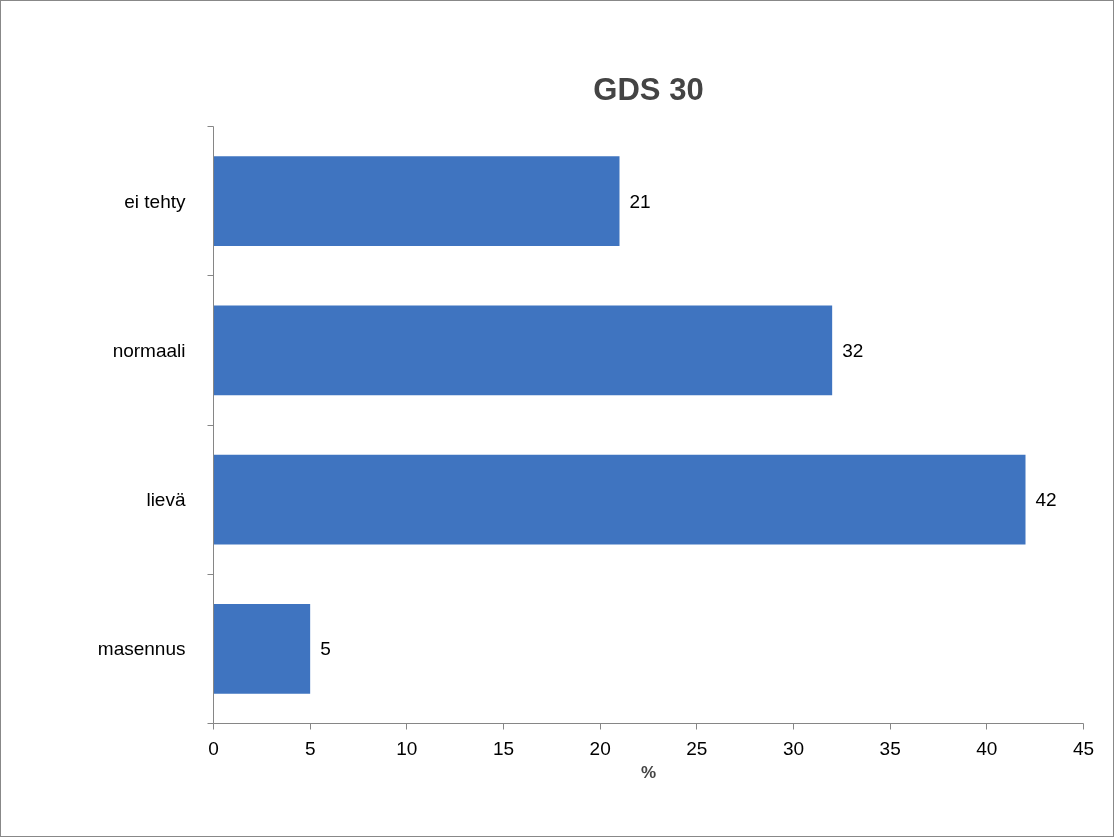  I want to click on x-tick-label: 5, so click(310, 748).